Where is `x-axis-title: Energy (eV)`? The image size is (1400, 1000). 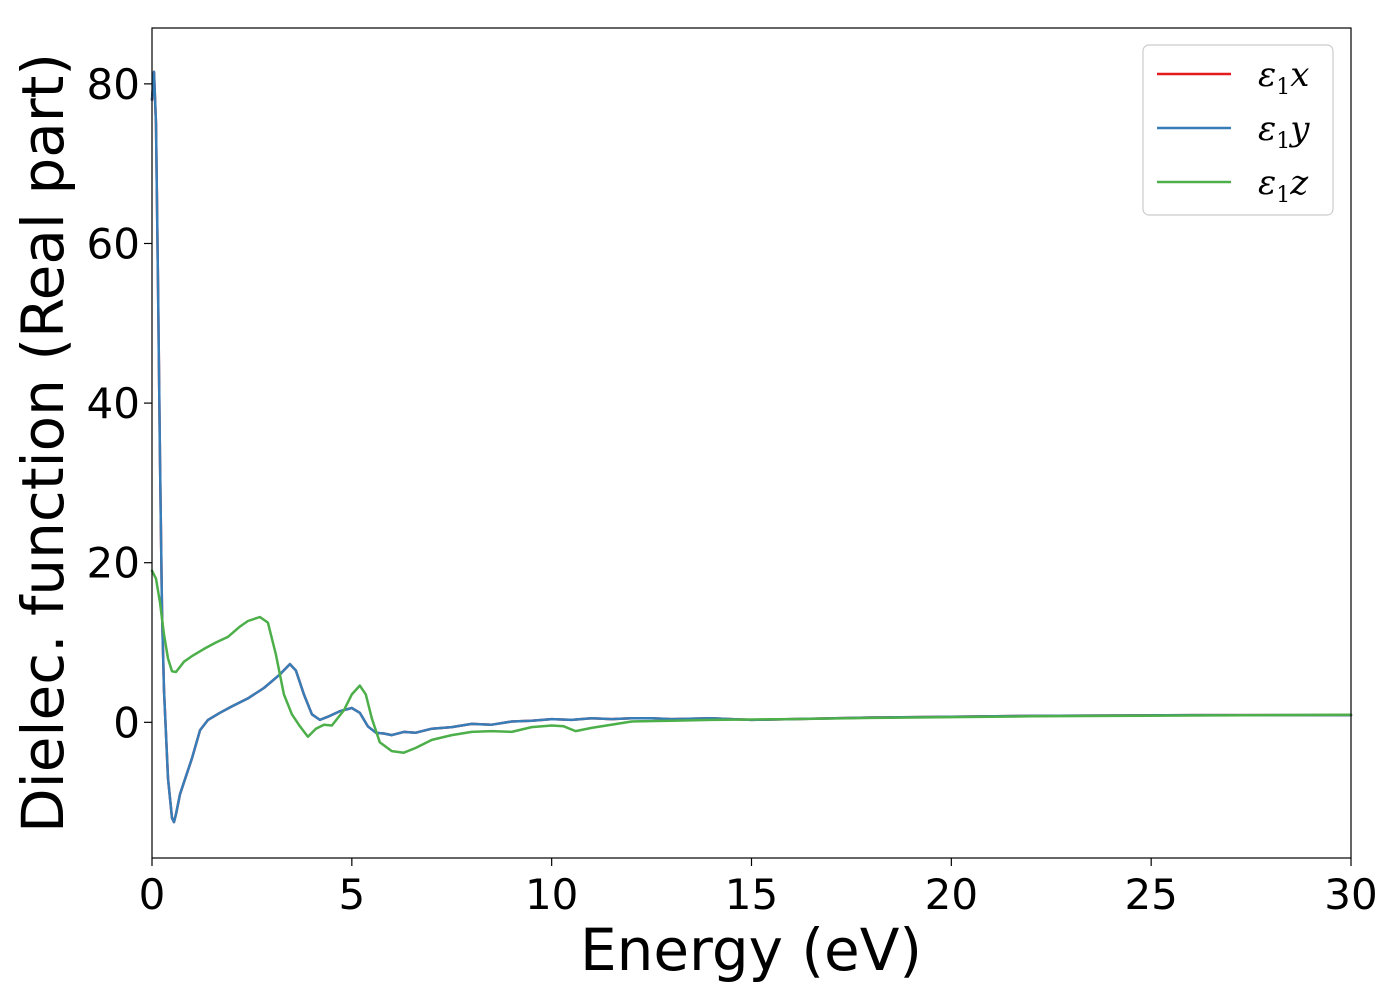 x-axis-title: Energy (eV) is located at coordinates (751, 950).